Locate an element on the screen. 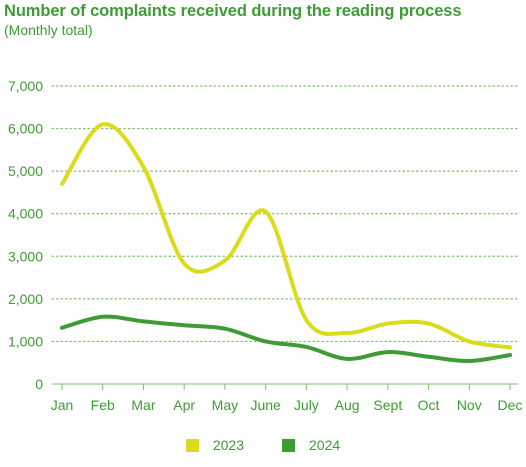 The image size is (526, 467). data-point-2024-Mar is located at coordinates (143, 321).